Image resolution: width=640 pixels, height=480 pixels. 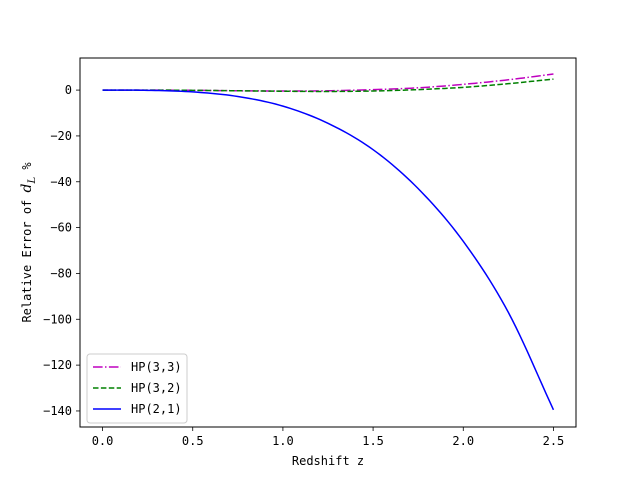 I want to click on y-tick-label: −80, so click(x=61, y=273).